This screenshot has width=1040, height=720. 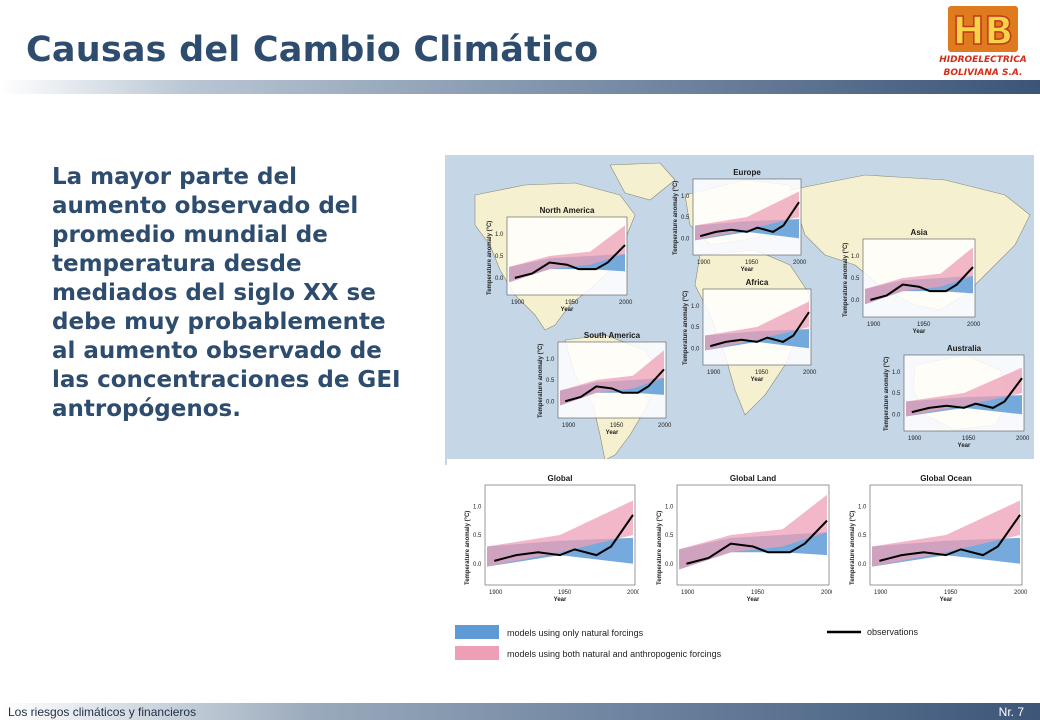 I want to click on slide-title: Causas del Cambio Climático, so click(x=312, y=50).